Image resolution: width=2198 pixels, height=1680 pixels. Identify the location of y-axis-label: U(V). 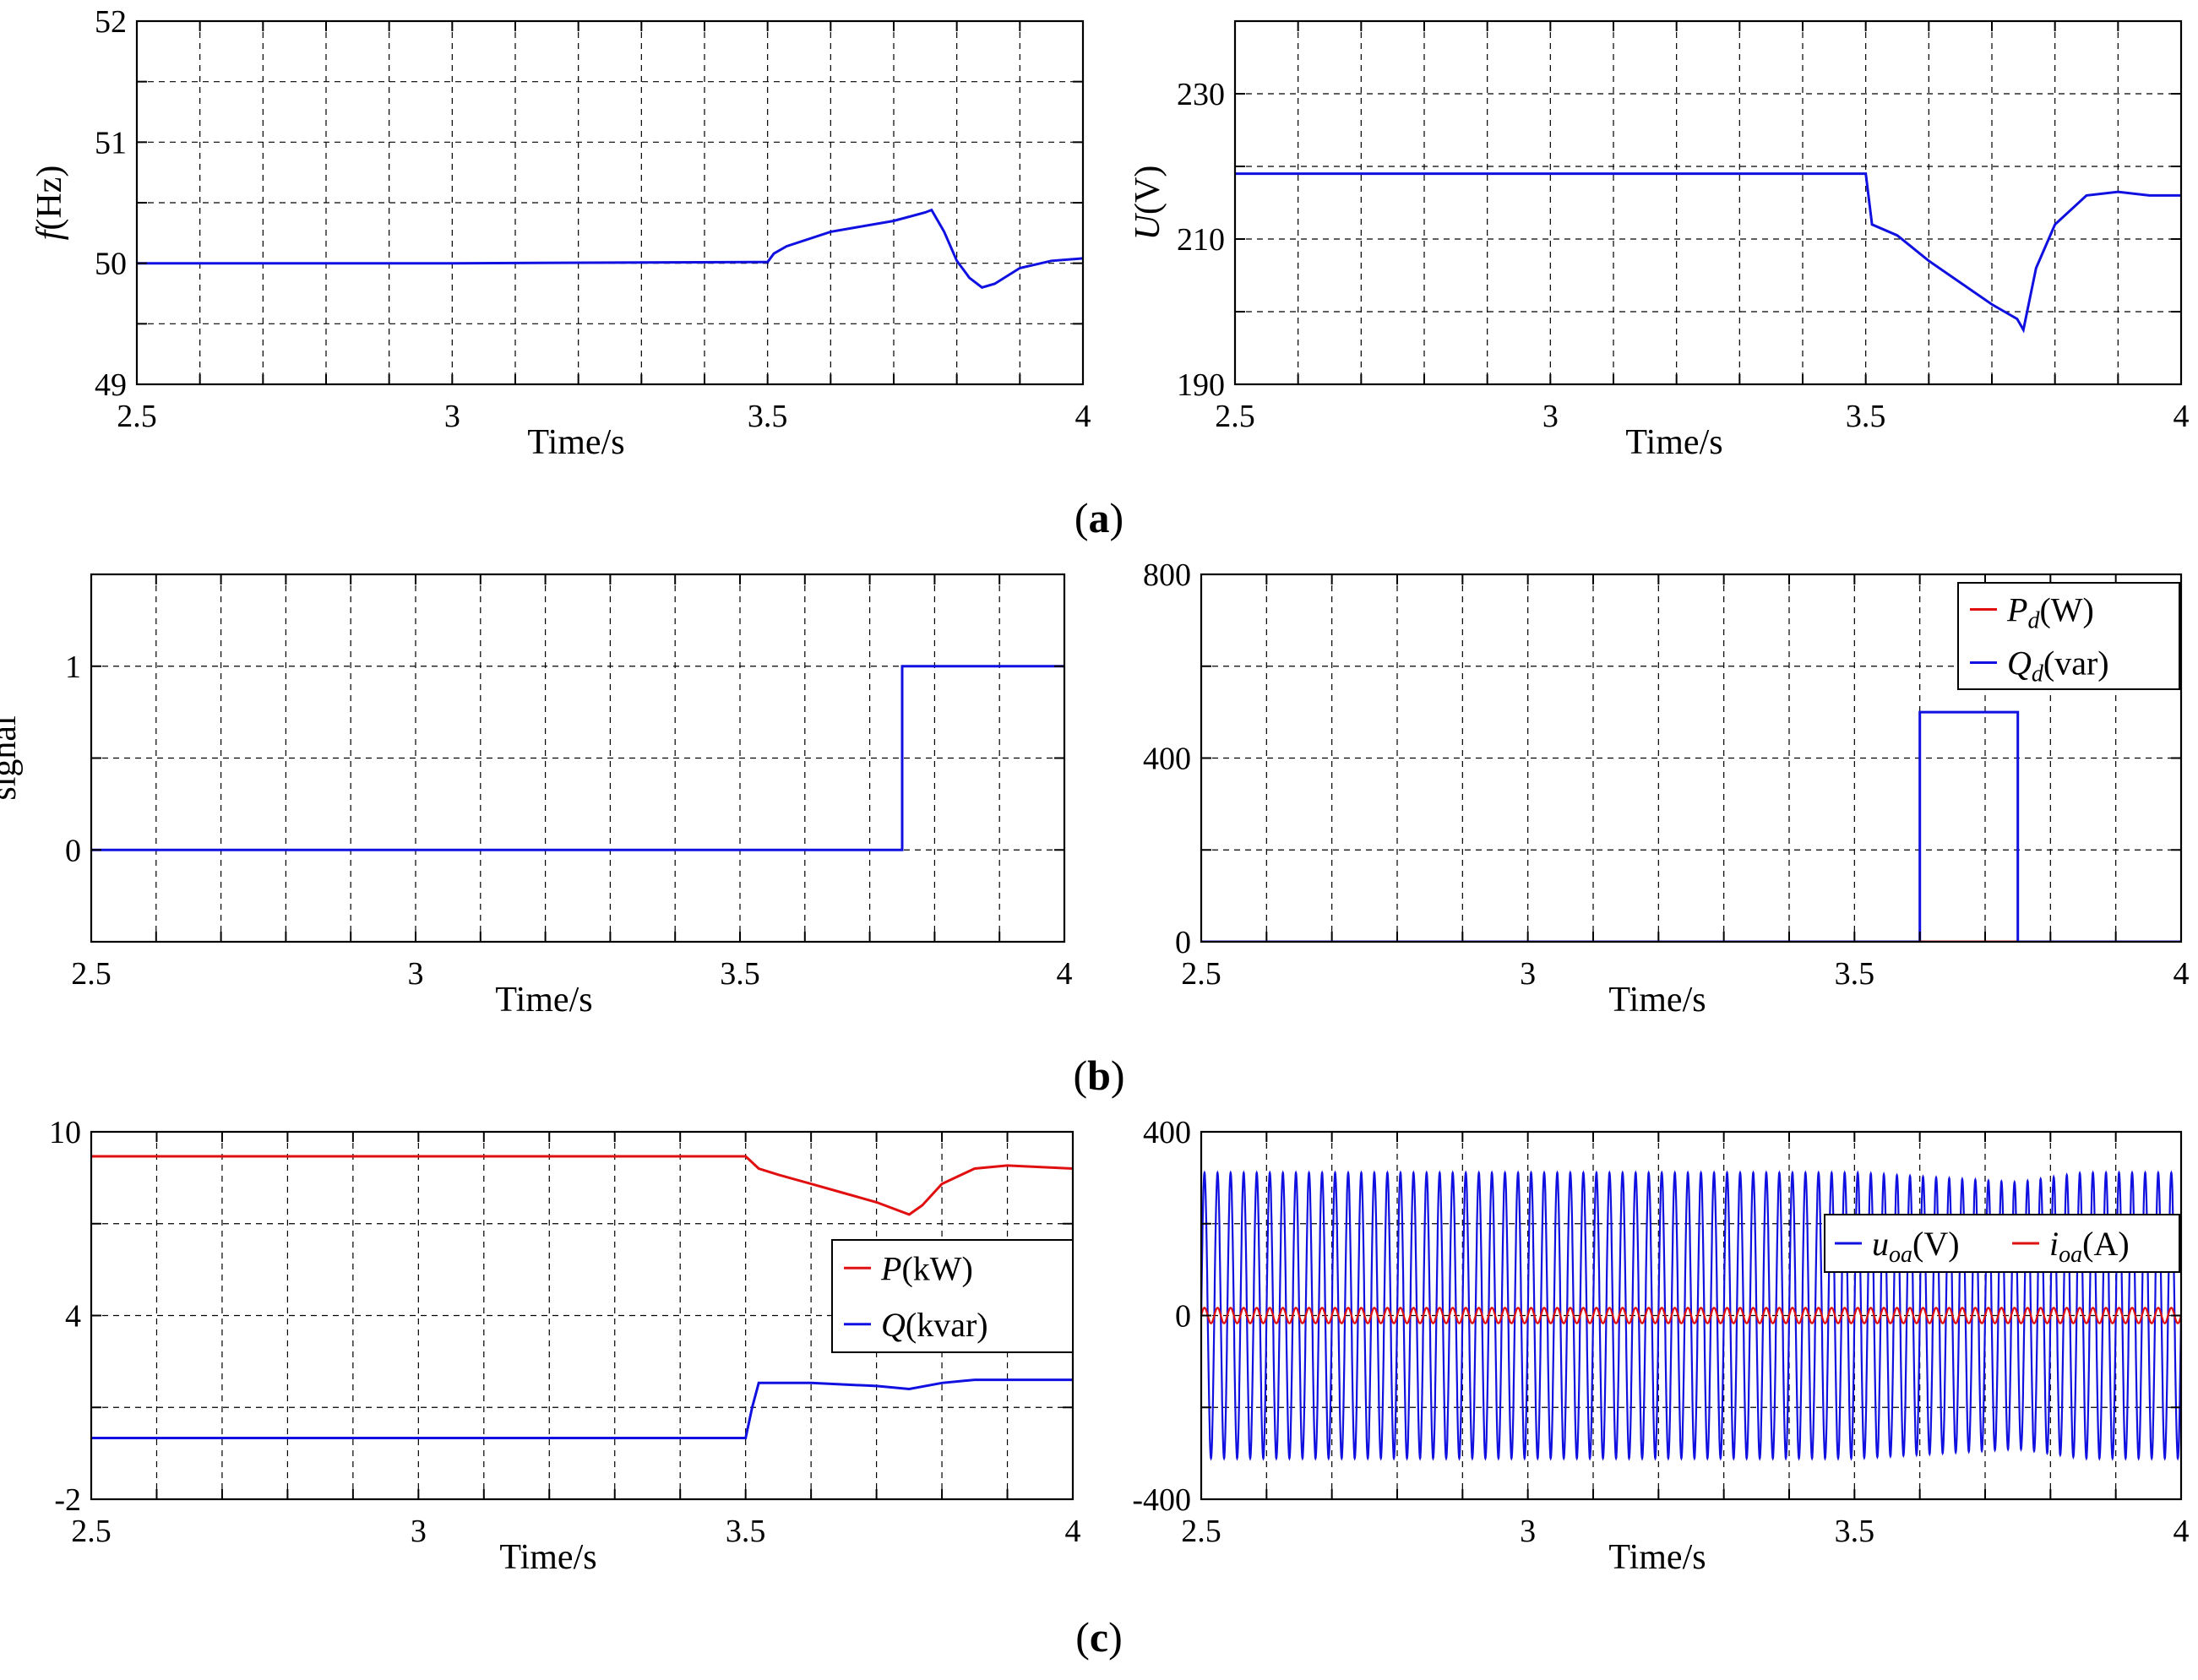
(1148, 203).